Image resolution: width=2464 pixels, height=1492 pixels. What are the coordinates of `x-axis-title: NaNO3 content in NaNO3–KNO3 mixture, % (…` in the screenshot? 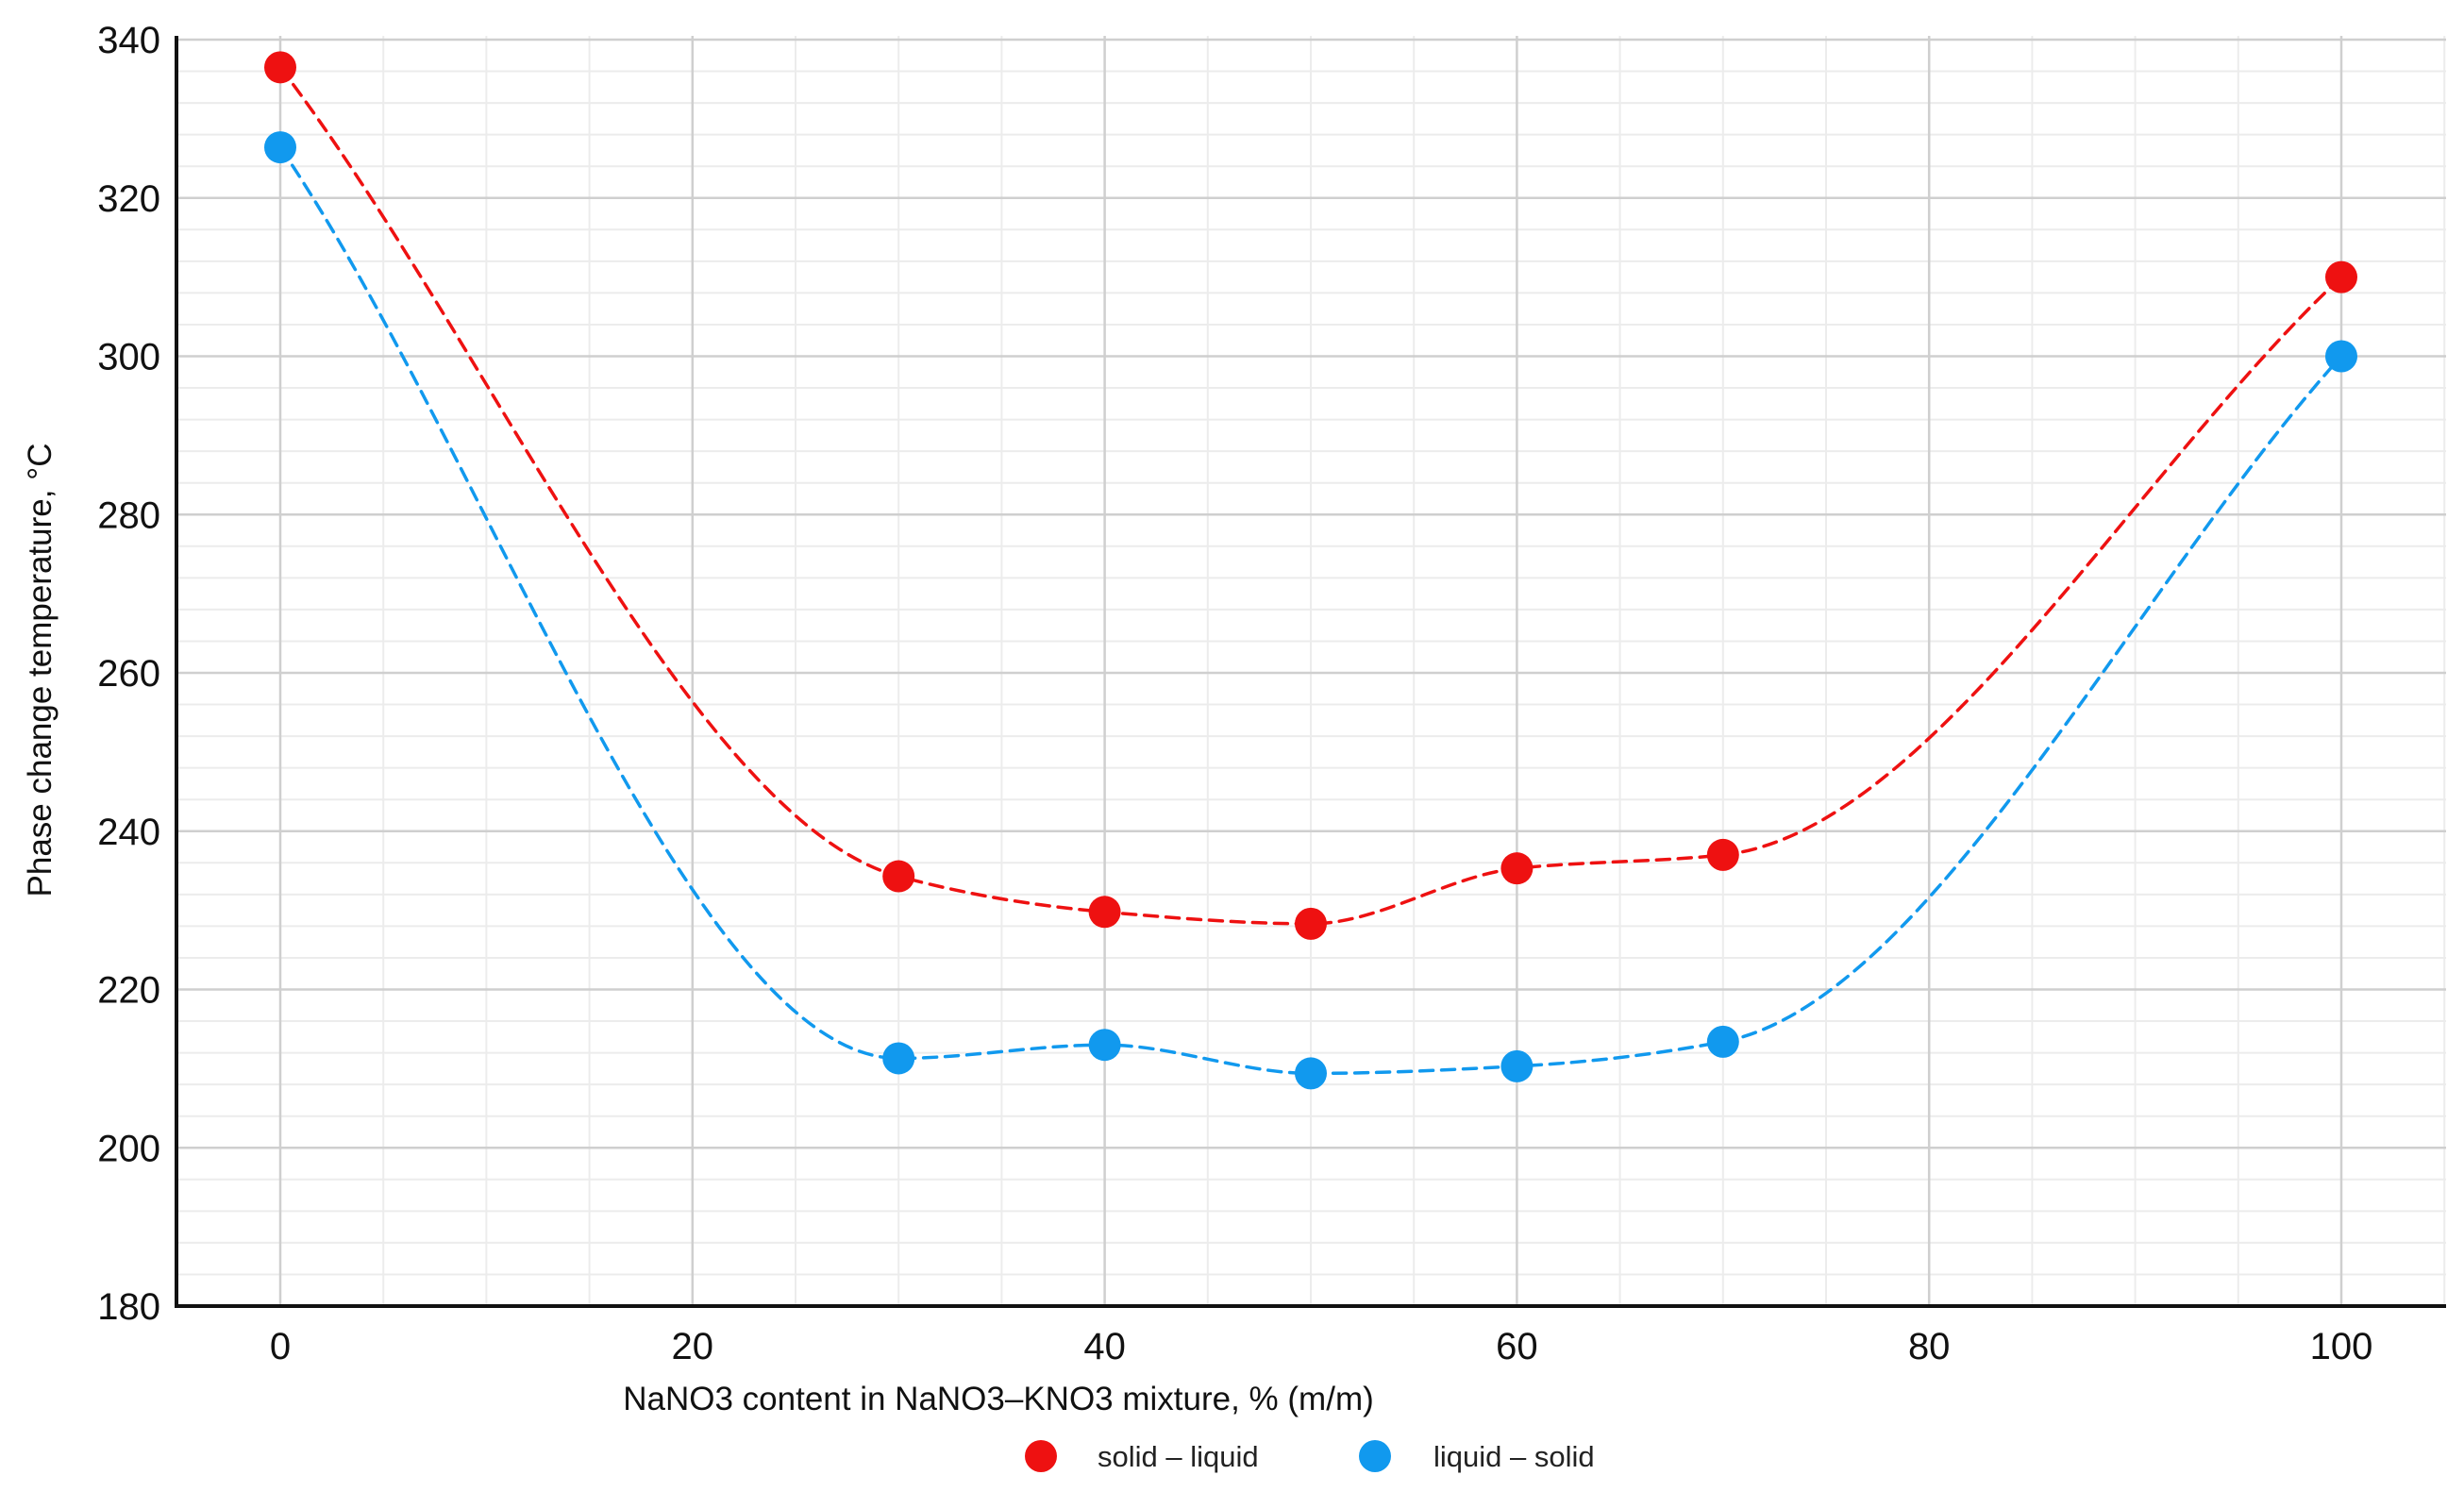 It's located at (998, 1399).